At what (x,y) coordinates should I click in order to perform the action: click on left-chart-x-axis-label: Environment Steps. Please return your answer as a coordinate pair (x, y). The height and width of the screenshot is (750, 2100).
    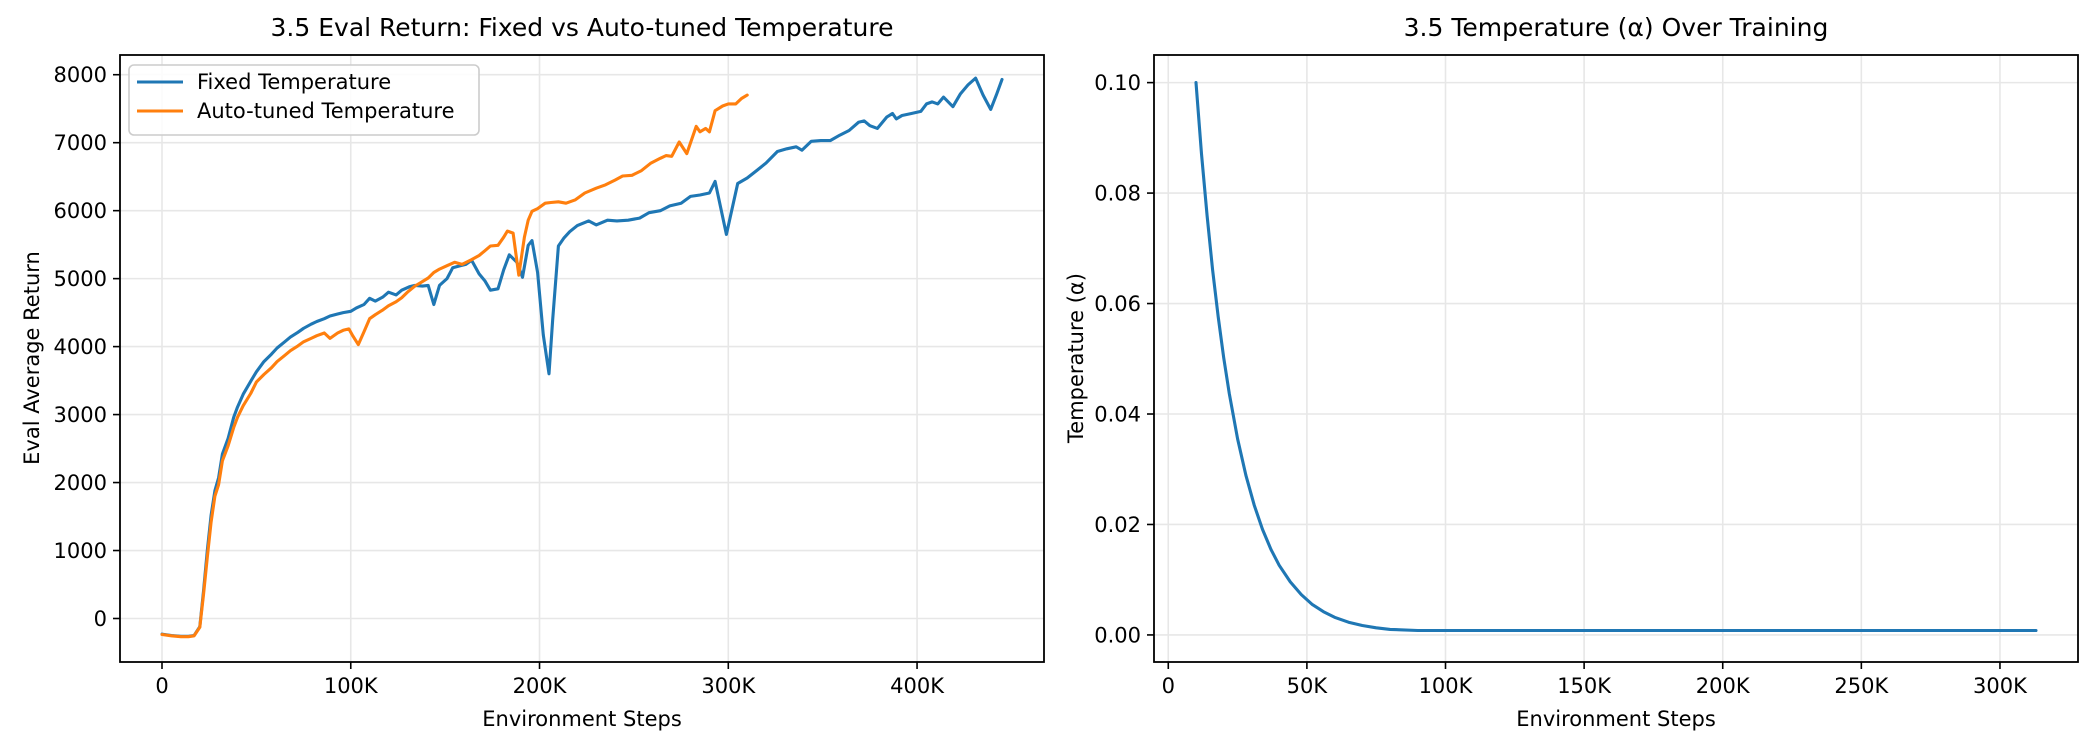
    Looking at the image, I should click on (582, 719).